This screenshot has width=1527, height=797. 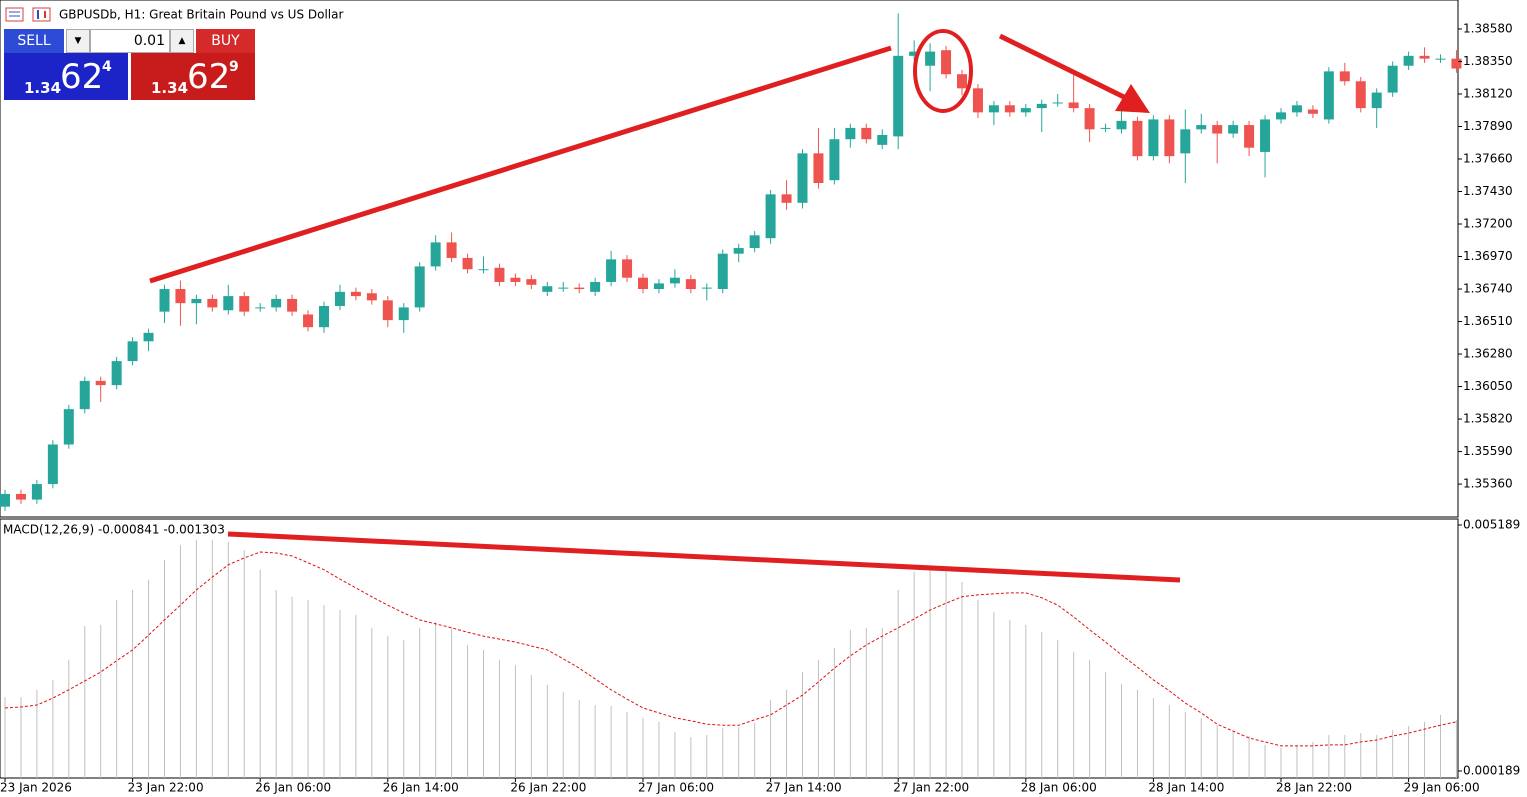 I want to click on ask-quote: 1.34 62 9, so click(x=193, y=76).